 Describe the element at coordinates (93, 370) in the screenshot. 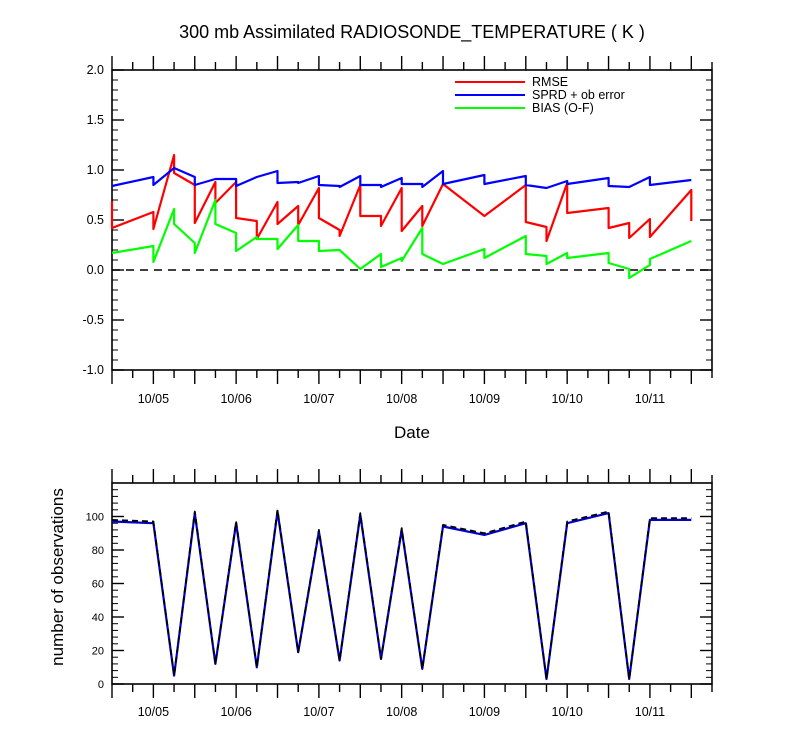

I see `y-tick-label: -1.0` at that location.